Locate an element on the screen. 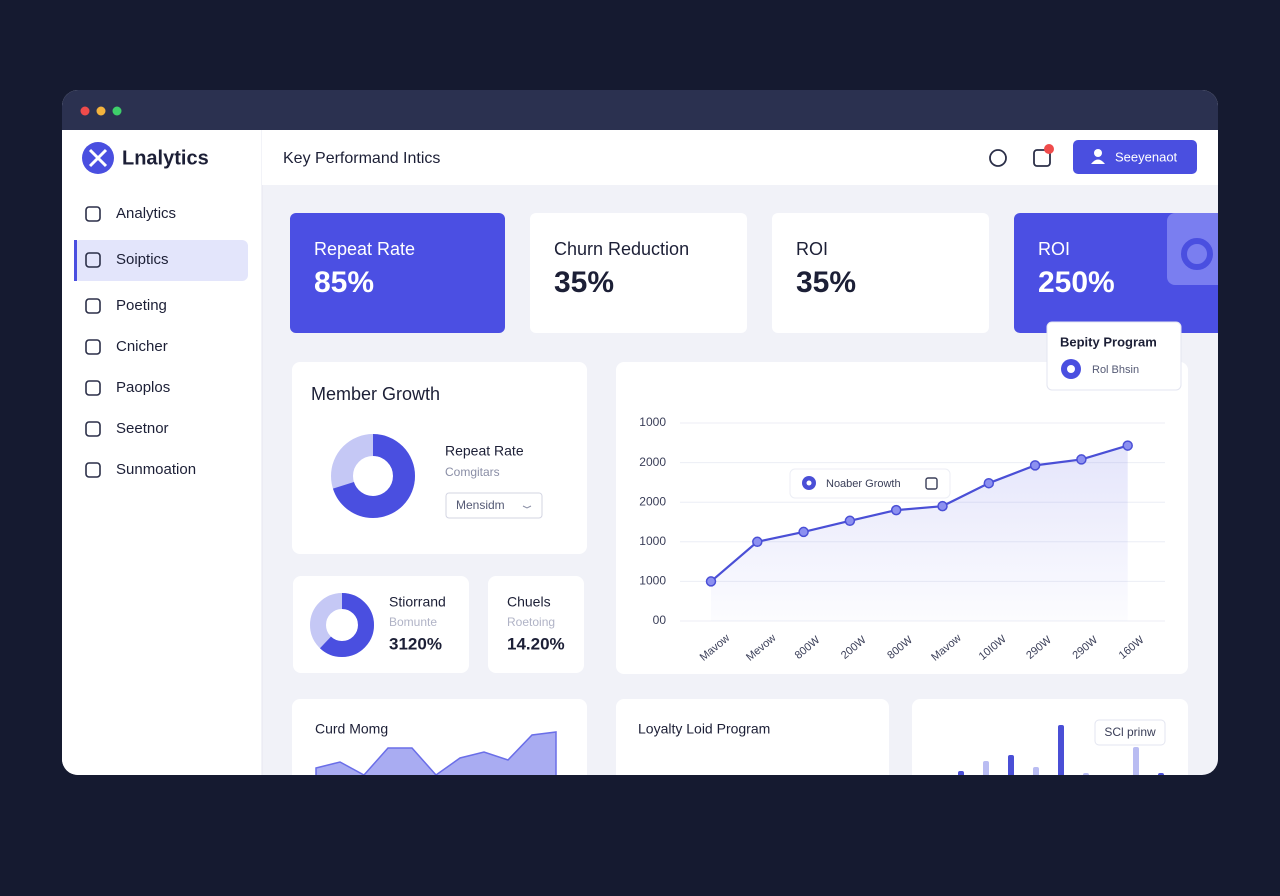 The height and width of the screenshot is (896, 1280). legend-label: Noaber Growth is located at coordinates (863, 484).